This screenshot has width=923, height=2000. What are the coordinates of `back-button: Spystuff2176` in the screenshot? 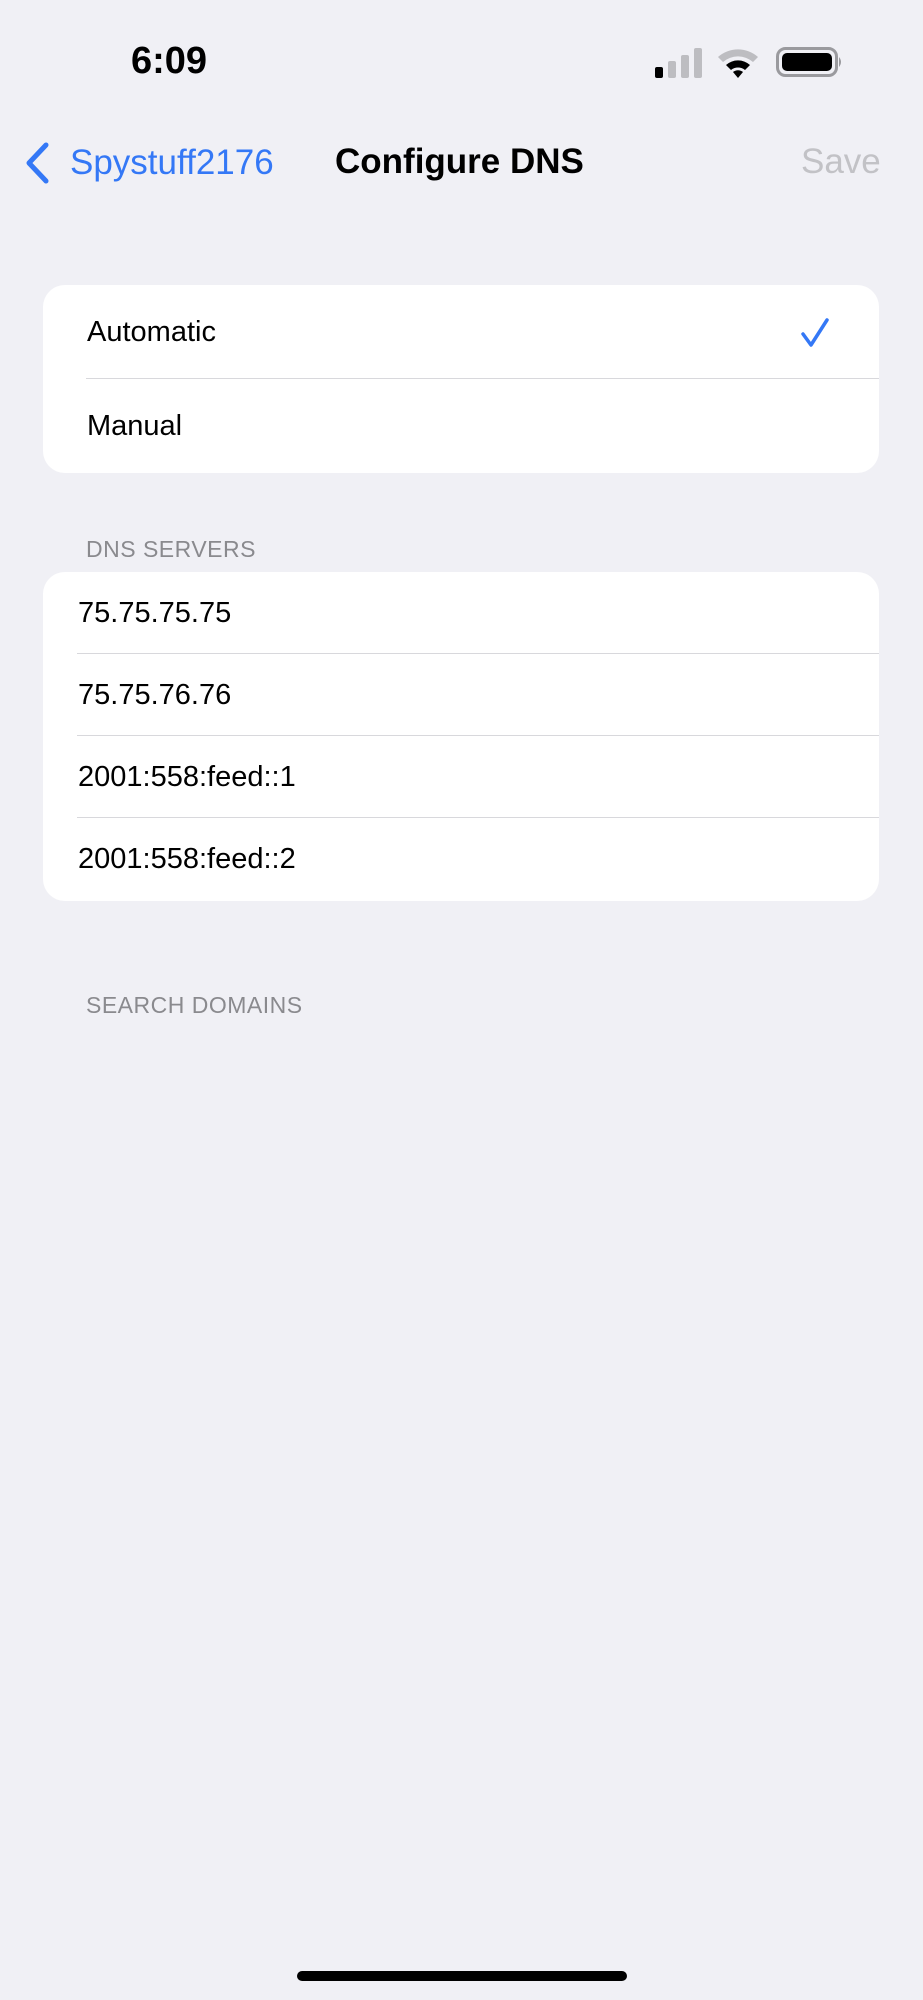 It's located at (149, 163).